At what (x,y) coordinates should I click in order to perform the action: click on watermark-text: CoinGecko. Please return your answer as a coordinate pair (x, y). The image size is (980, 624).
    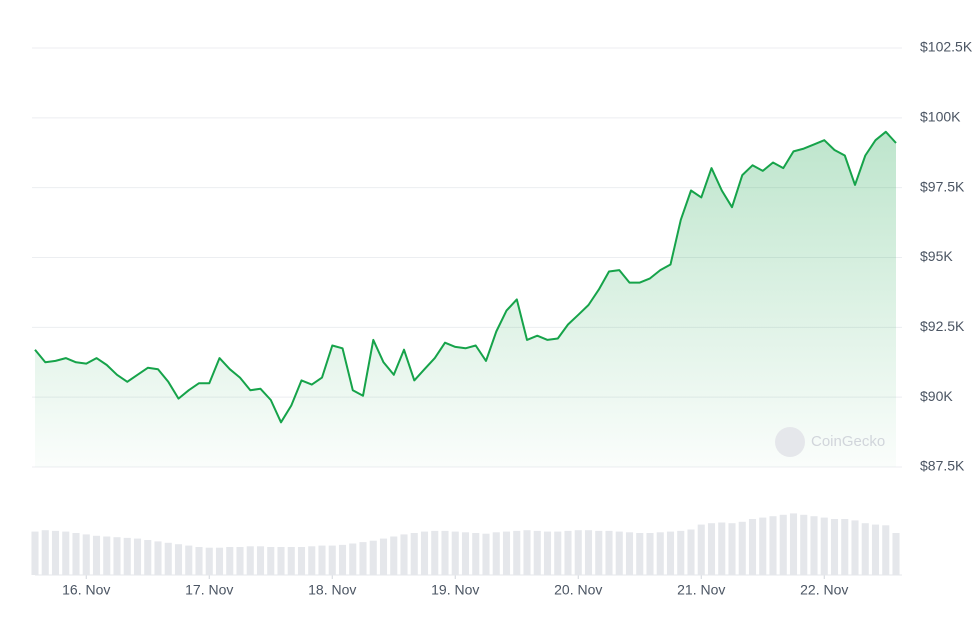
    Looking at the image, I should click on (848, 441).